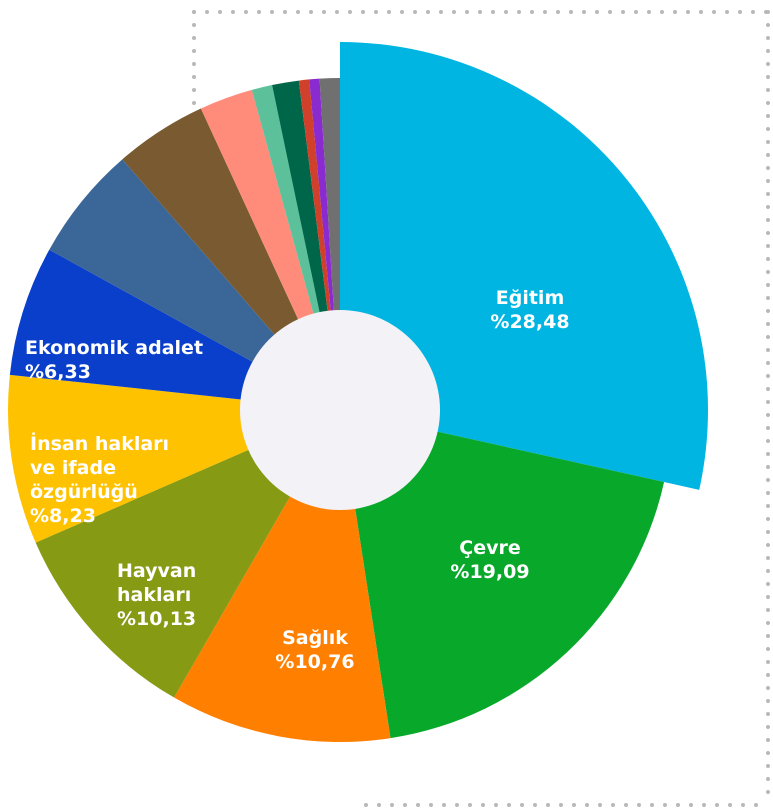  What do you see at coordinates (340, 410) in the screenshot?
I see `donut-hole` at bounding box center [340, 410].